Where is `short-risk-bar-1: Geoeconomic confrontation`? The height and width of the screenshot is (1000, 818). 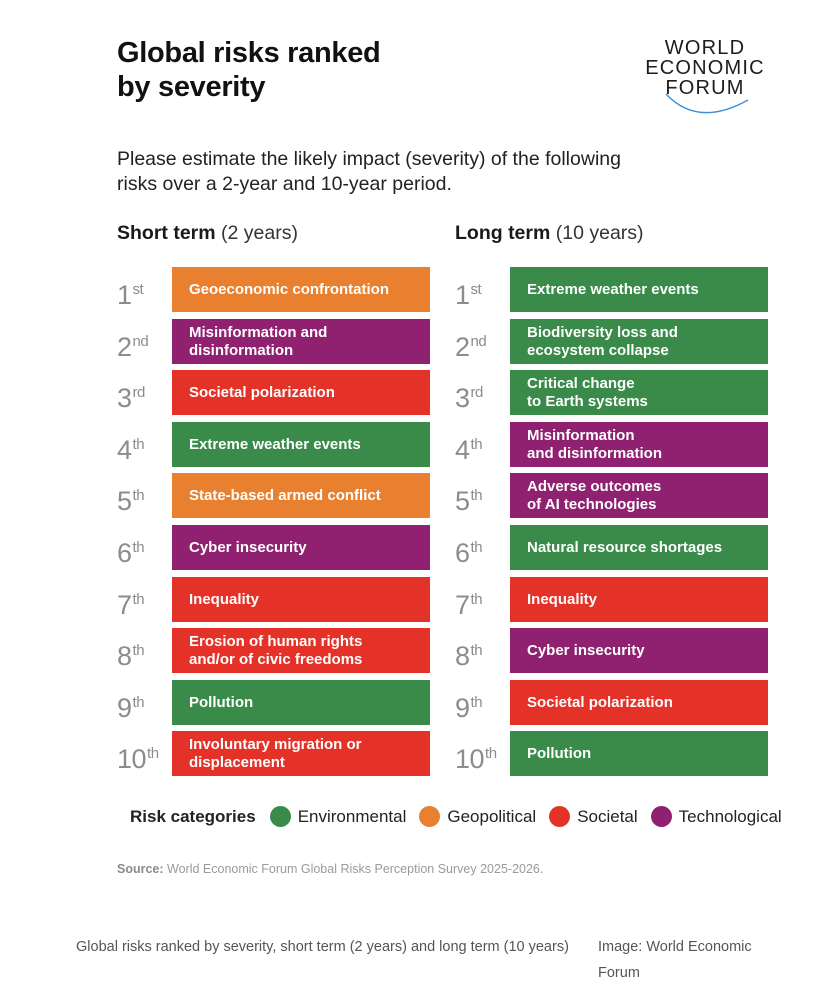 short-risk-bar-1: Geoeconomic confrontation is located at coordinates (301, 289).